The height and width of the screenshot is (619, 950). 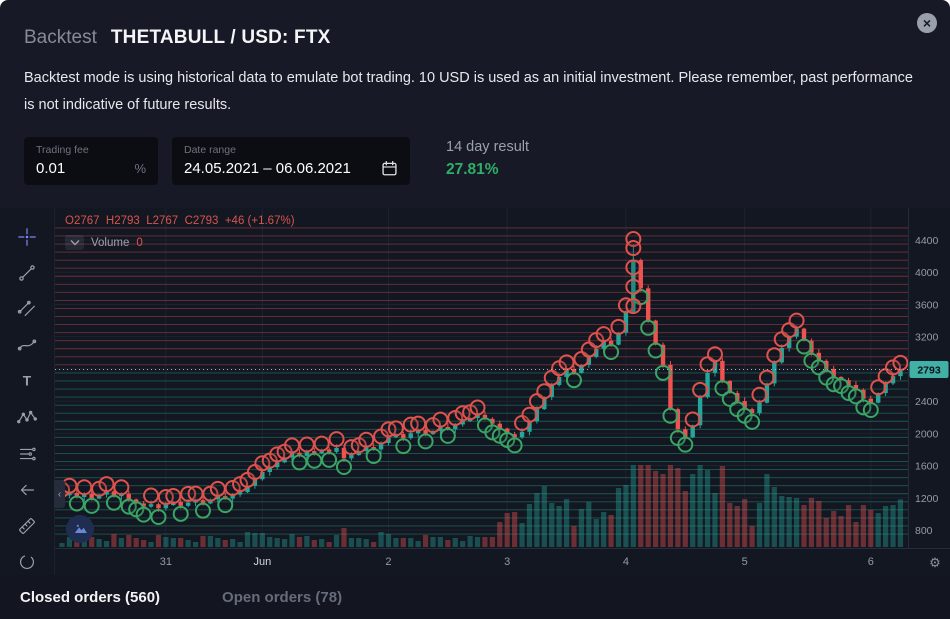 I want to click on pair-title: THETABULL / USD: FTX, so click(x=220, y=37).